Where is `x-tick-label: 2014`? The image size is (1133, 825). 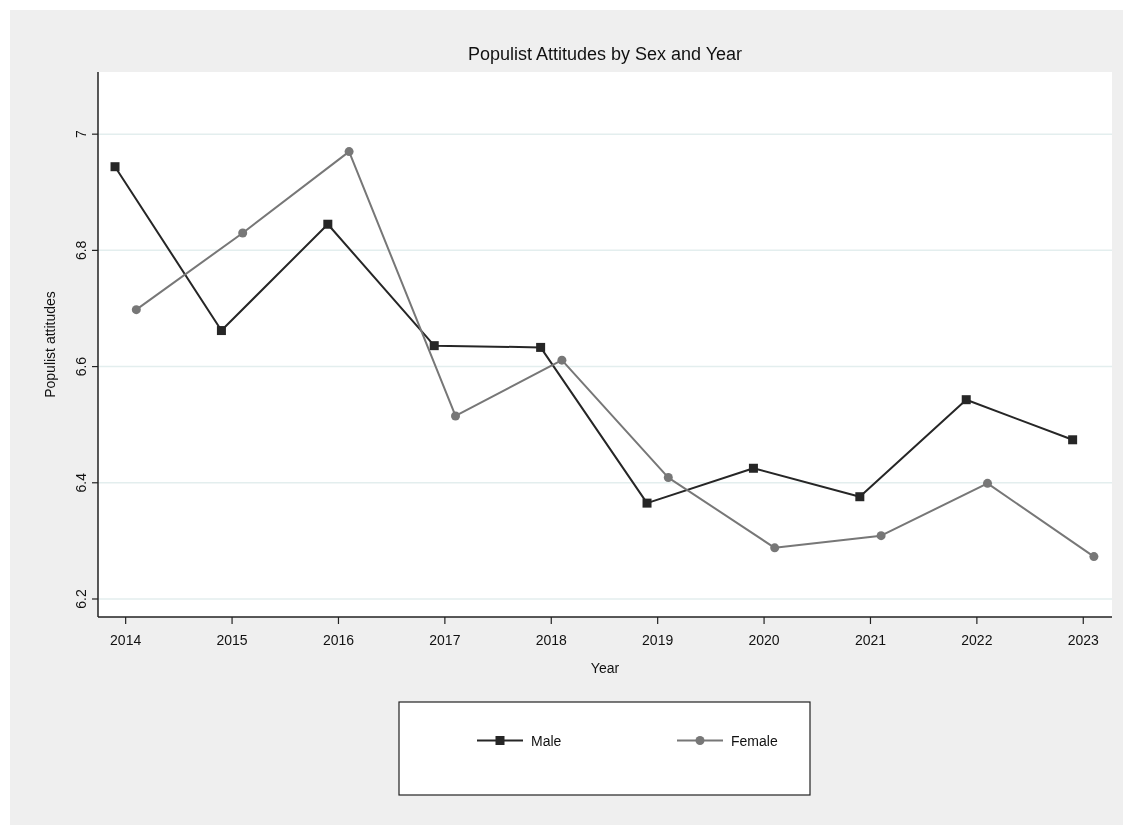
x-tick-label: 2014 is located at coordinates (126, 640).